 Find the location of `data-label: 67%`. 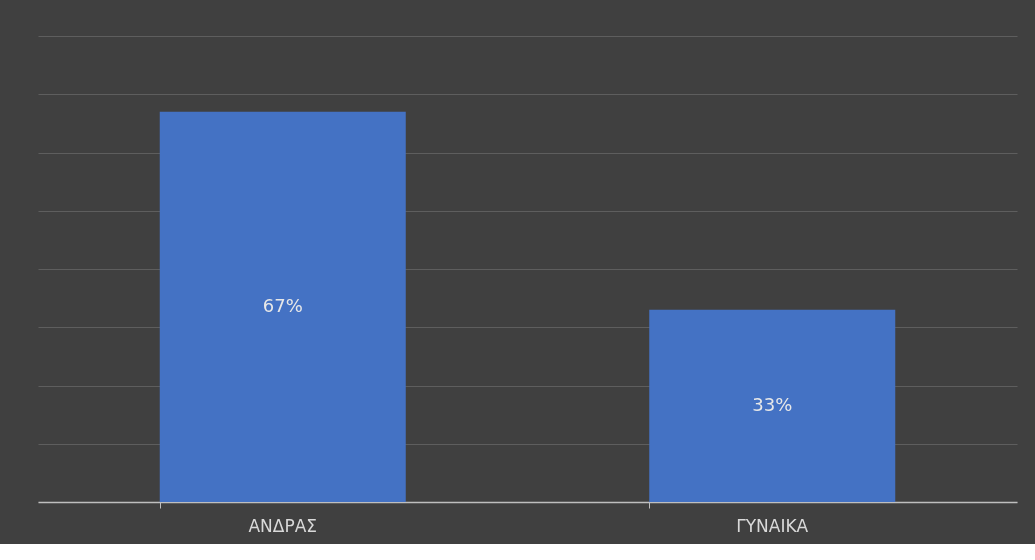

data-label: 67% is located at coordinates (282, 305).